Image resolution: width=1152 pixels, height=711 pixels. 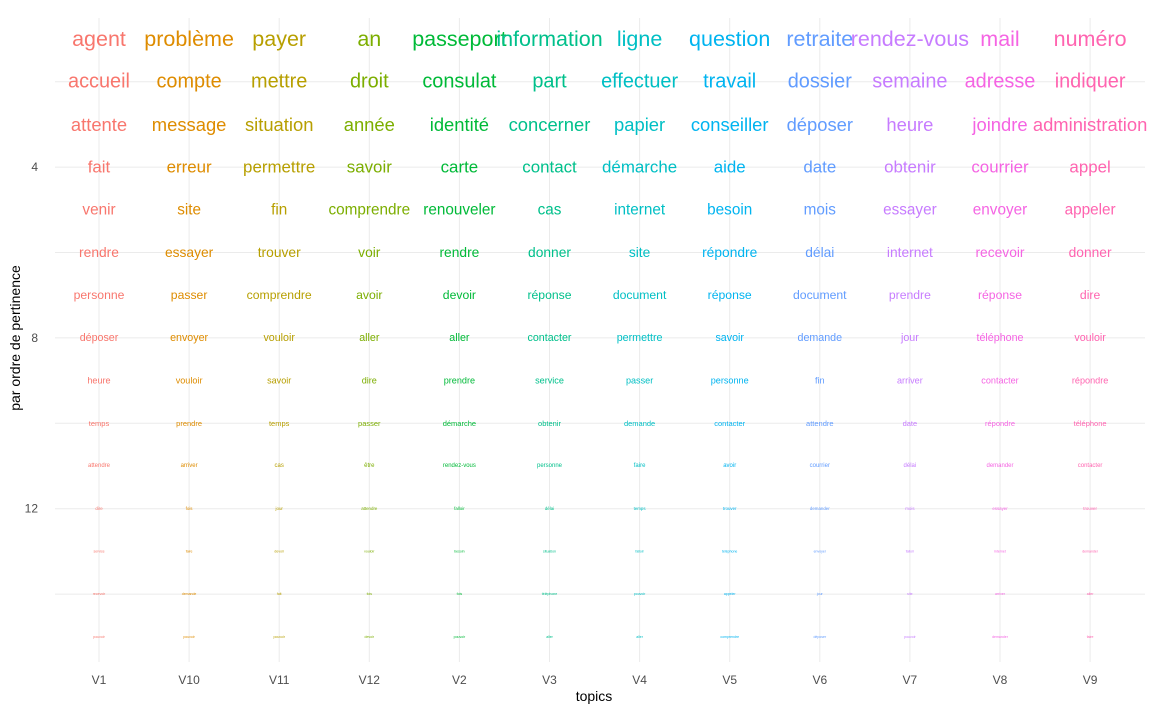 What do you see at coordinates (459, 82) in the screenshot?
I see `word-label: consulat` at bounding box center [459, 82].